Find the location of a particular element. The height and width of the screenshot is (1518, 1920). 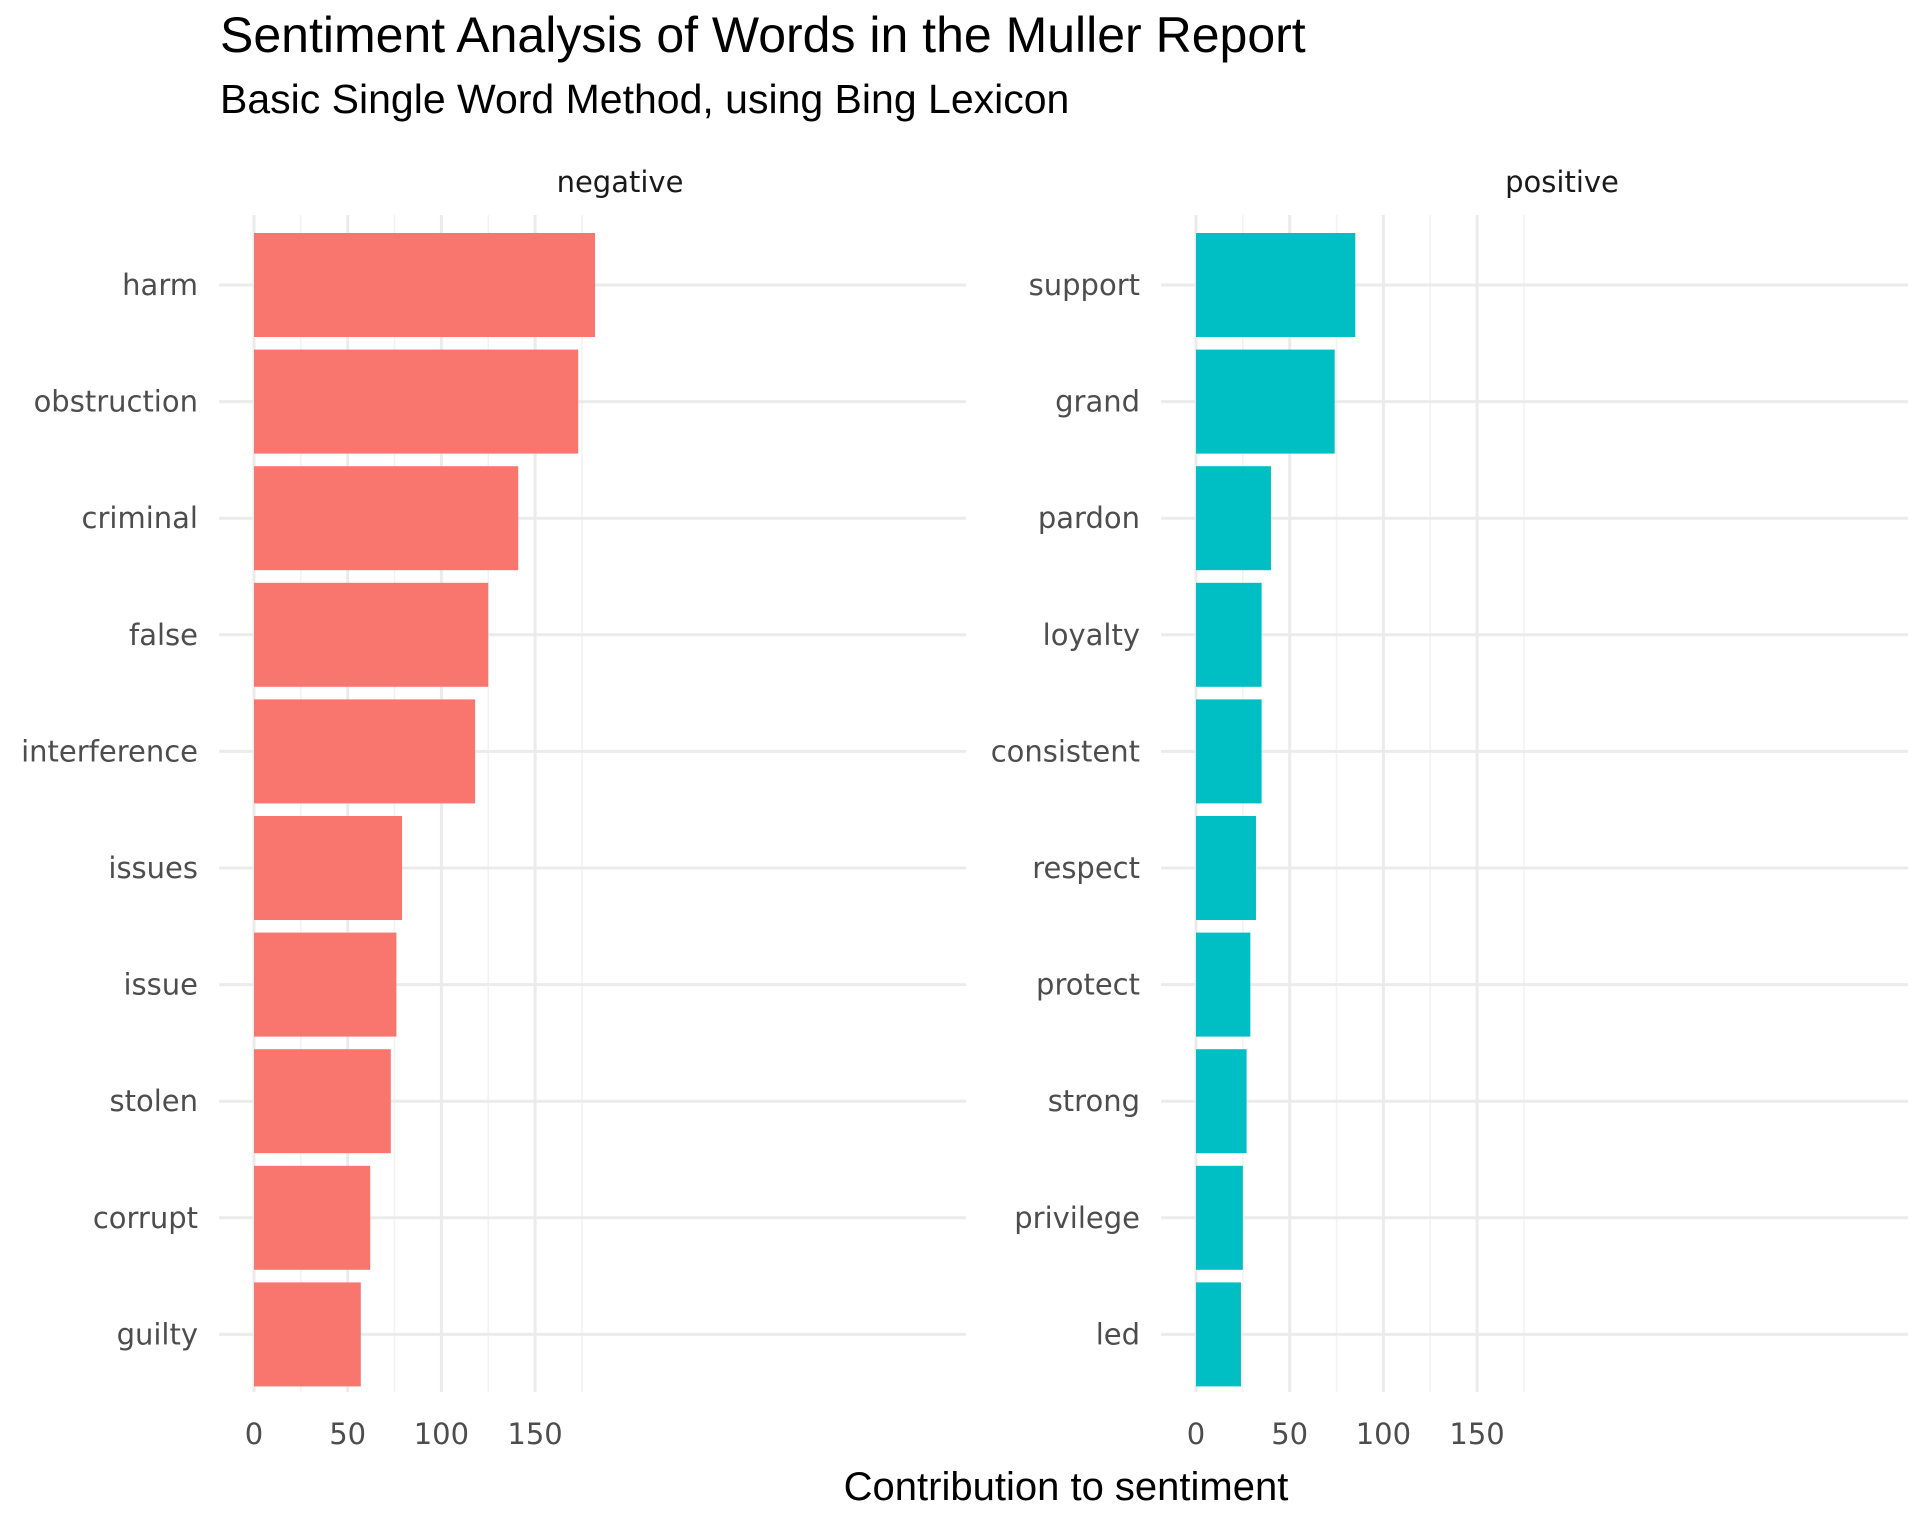

category-label-respect: respect is located at coordinates (1086, 868).